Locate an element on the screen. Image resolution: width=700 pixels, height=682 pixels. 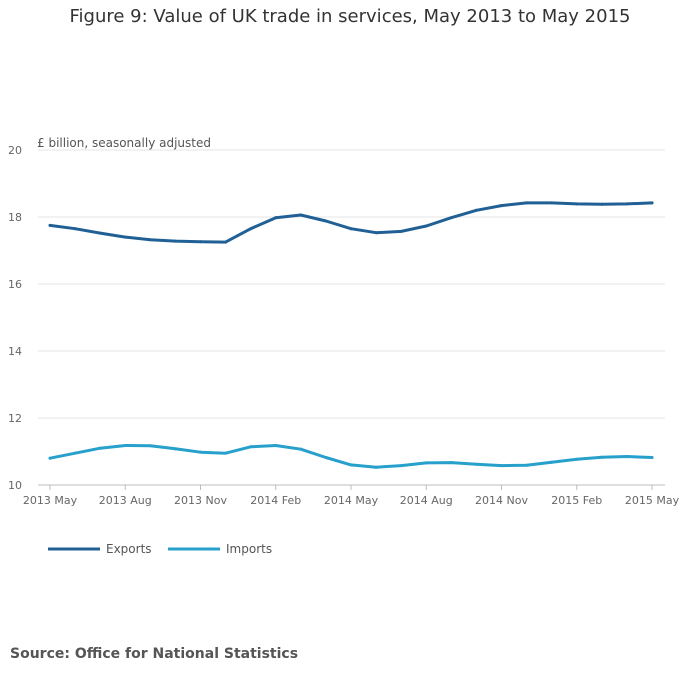
x-tick-label: 2015 May is located at coordinates (652, 500).